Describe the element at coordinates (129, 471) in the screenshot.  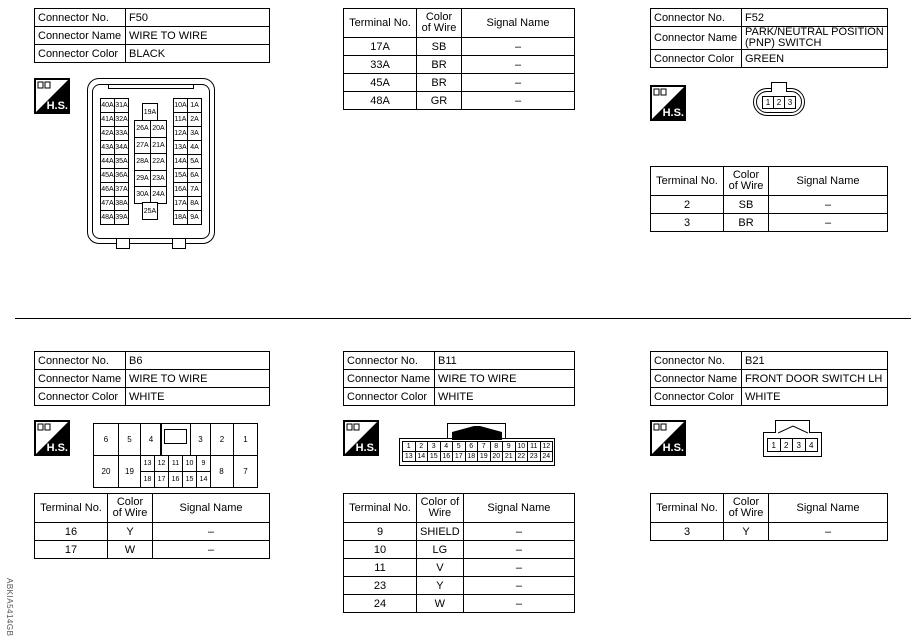
I see `connector-pin: 19` at that location.